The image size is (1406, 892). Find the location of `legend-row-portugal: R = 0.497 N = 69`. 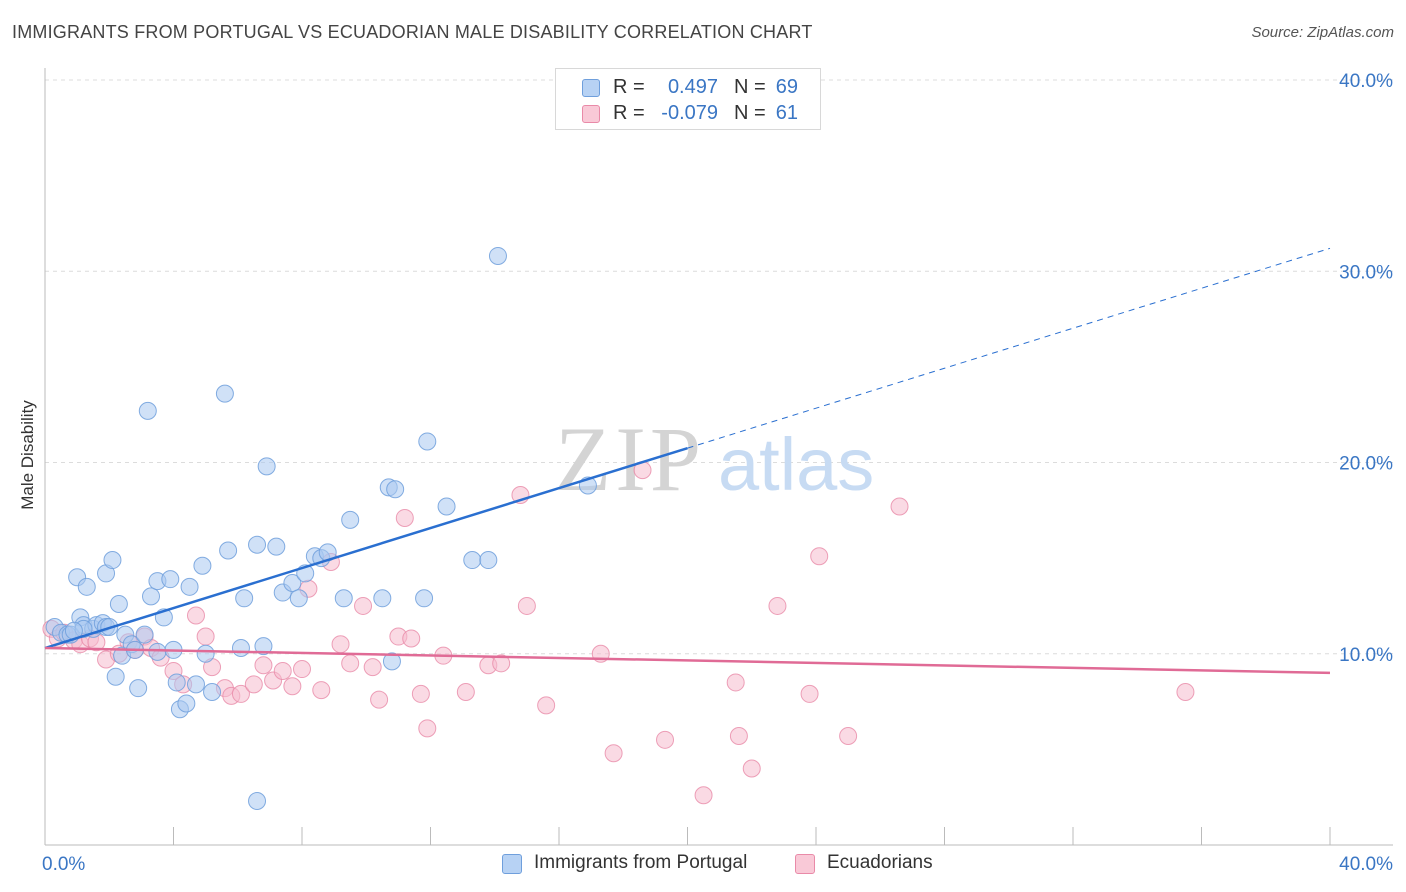

legend-row-portugal: R = 0.497 N = 69 is located at coordinates (688, 88).